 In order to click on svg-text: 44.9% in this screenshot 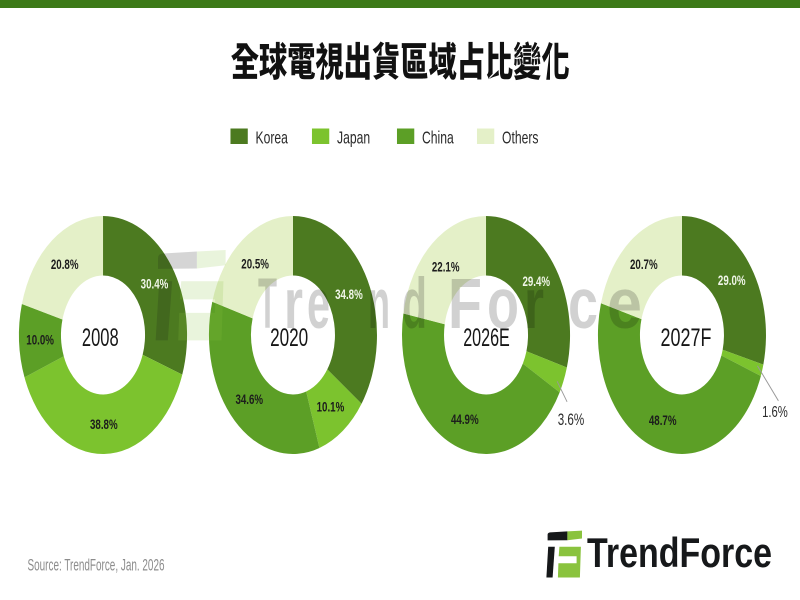, I will do `click(465, 419)`.